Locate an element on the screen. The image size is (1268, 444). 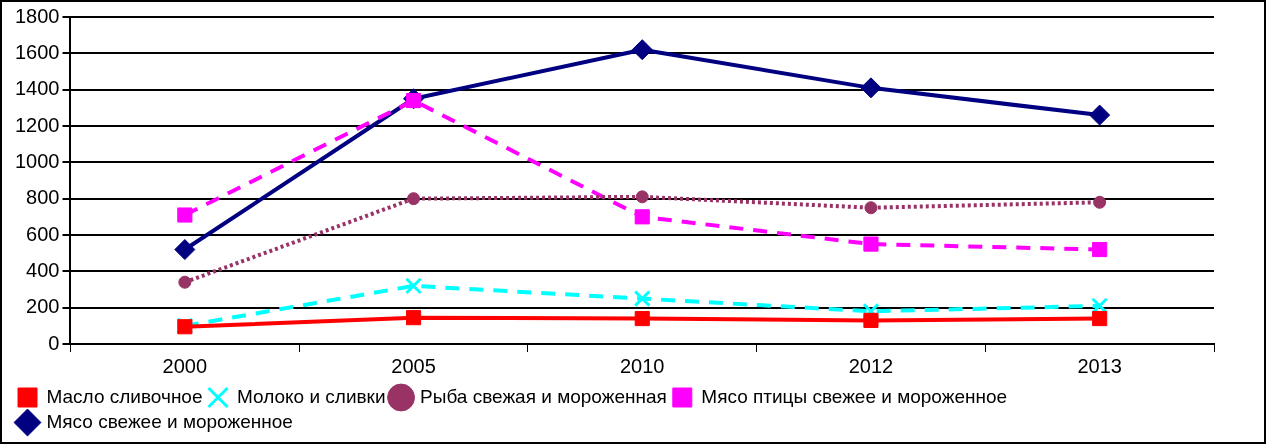
legend-label: Молоко и сливки is located at coordinates (311, 396).